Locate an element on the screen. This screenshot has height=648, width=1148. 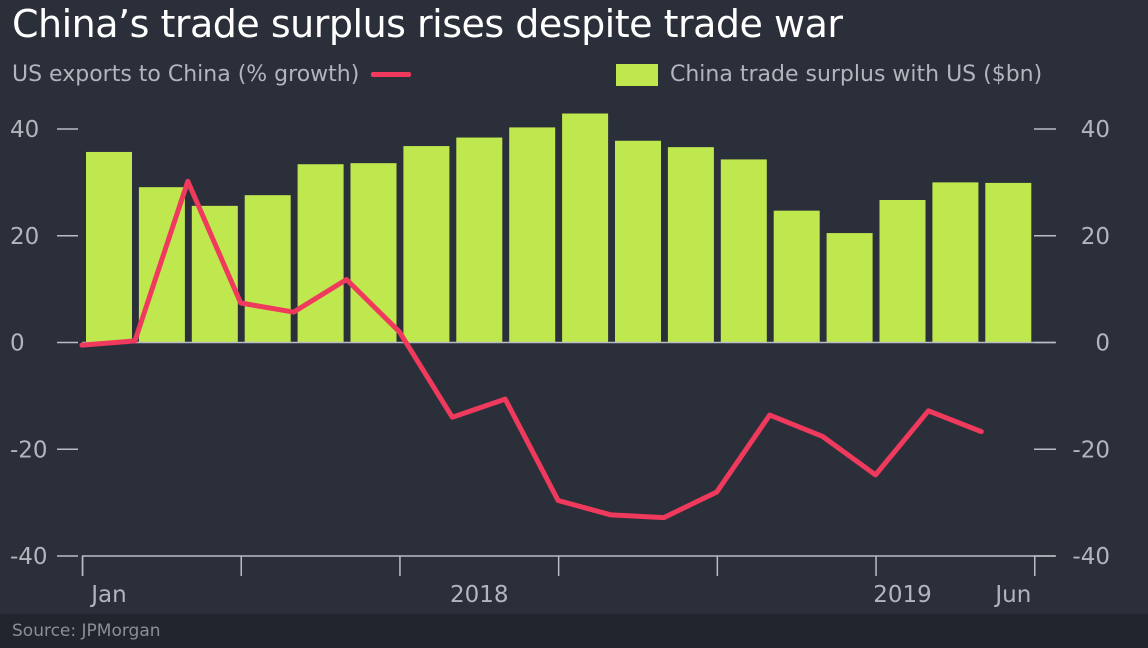
legend-label-surplus: China trade surplus with US ($bn) is located at coordinates (856, 74).